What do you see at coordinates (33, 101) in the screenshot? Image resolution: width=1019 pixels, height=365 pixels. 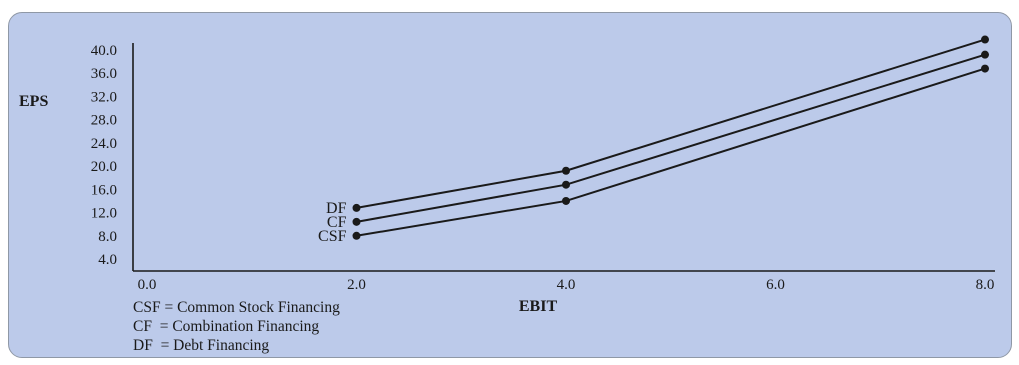 I see `y-axis-label: EPS` at bounding box center [33, 101].